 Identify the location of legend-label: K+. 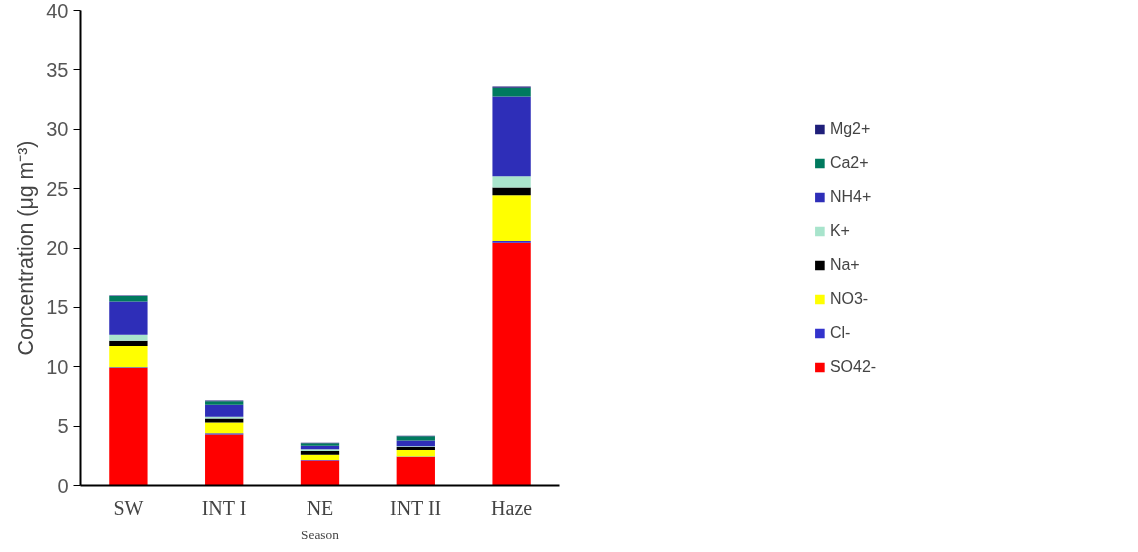
(839, 230).